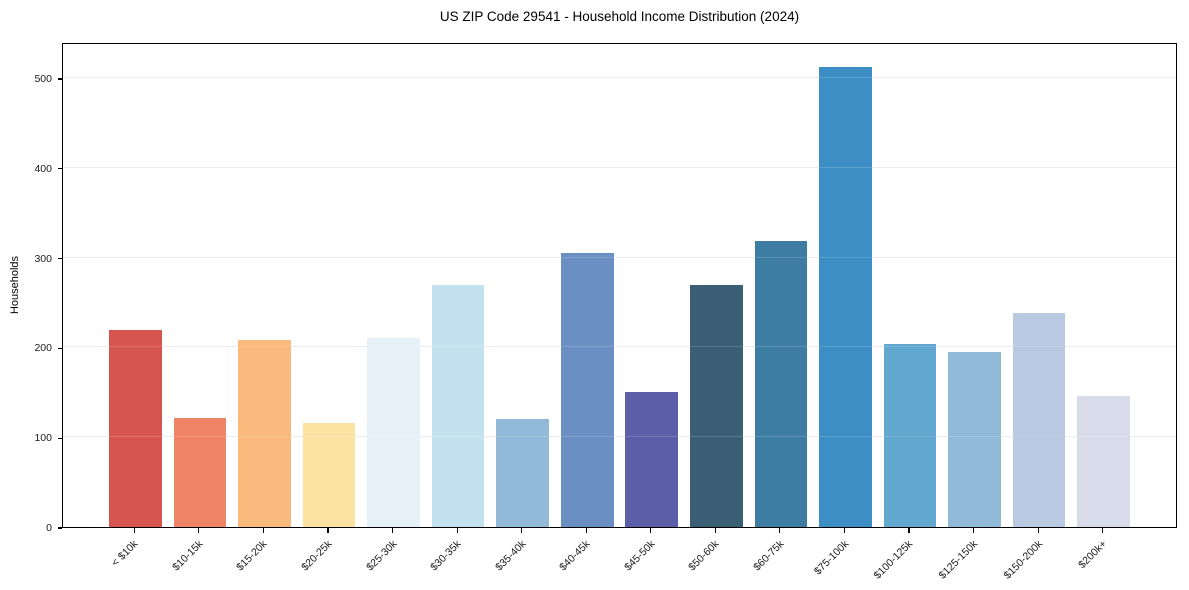 The width and height of the screenshot is (1189, 590). Describe the element at coordinates (43, 438) in the screenshot. I see `y-tick-label: 100` at that location.